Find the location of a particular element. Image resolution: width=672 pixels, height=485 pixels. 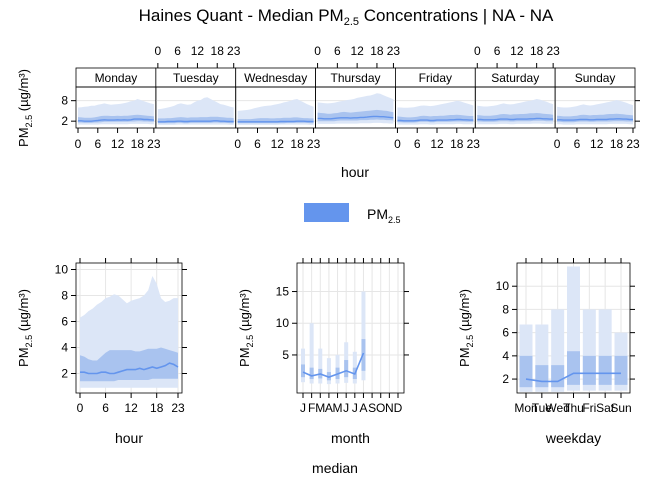

chart-title-suffix: Concentrations | NA - NA is located at coordinates (456, 15).